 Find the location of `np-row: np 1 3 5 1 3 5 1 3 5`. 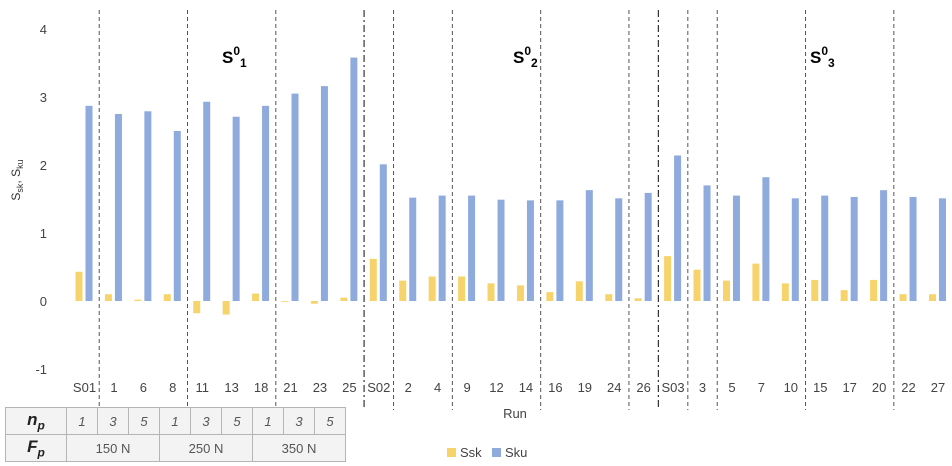

np-row: np 1 3 5 1 3 5 1 3 5 is located at coordinates (175, 421).